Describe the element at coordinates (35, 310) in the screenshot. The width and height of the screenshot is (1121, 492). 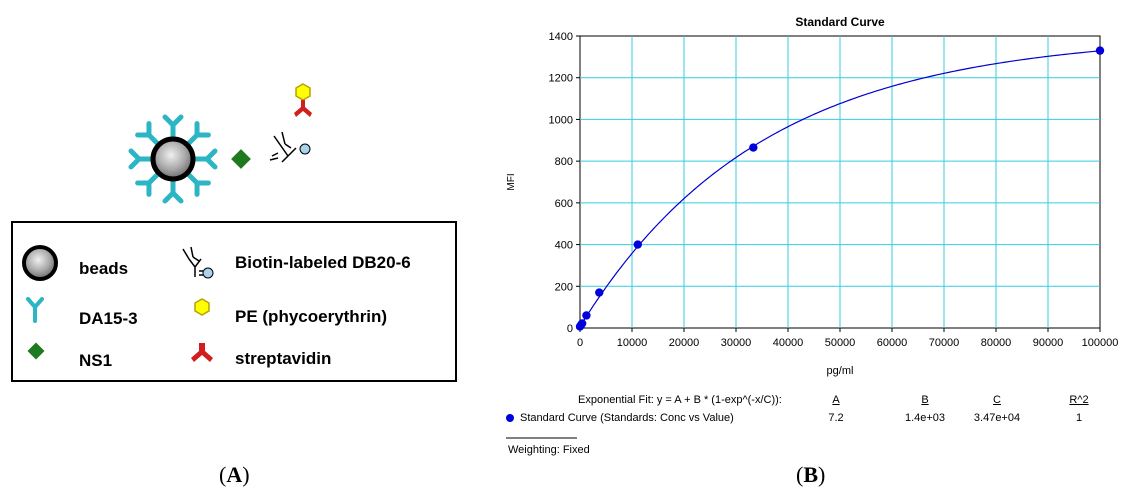
I see `antibody-legend-icon` at that location.